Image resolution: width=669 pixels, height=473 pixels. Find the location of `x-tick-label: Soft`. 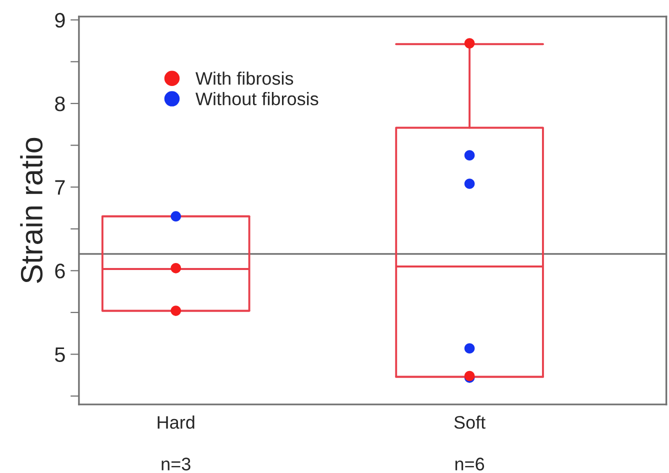

x-tick-label: Soft is located at coordinates (470, 422).